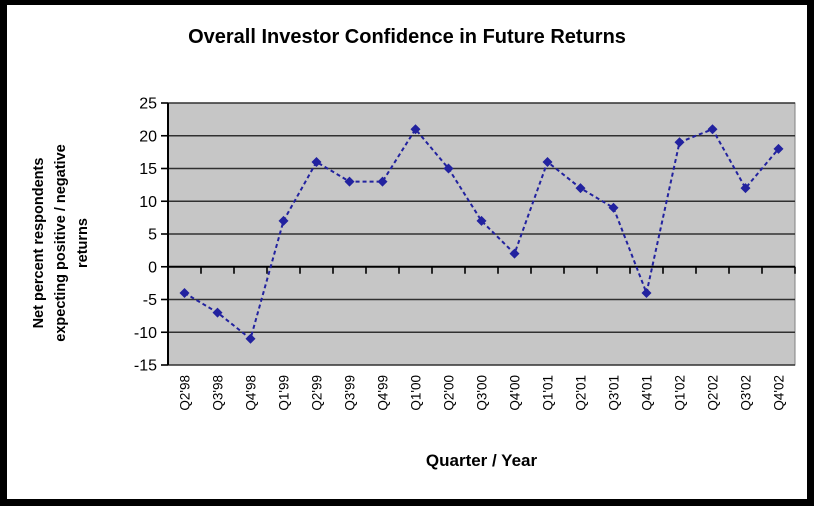  I want to click on x-tick-label: Q1'99, so click(284, 393).